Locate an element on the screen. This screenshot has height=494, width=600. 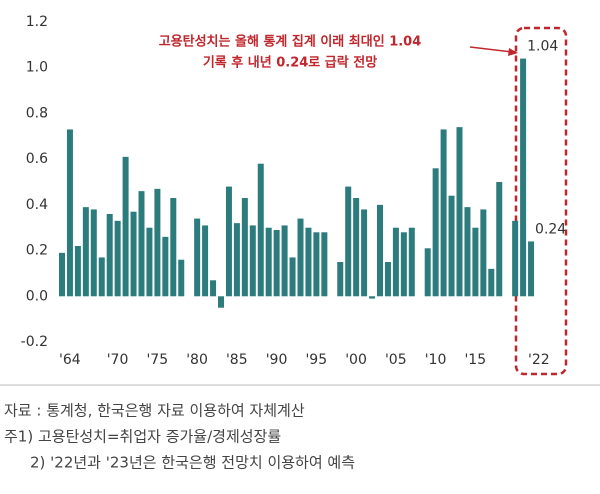
x-tick-label: '85 is located at coordinates (237, 360).